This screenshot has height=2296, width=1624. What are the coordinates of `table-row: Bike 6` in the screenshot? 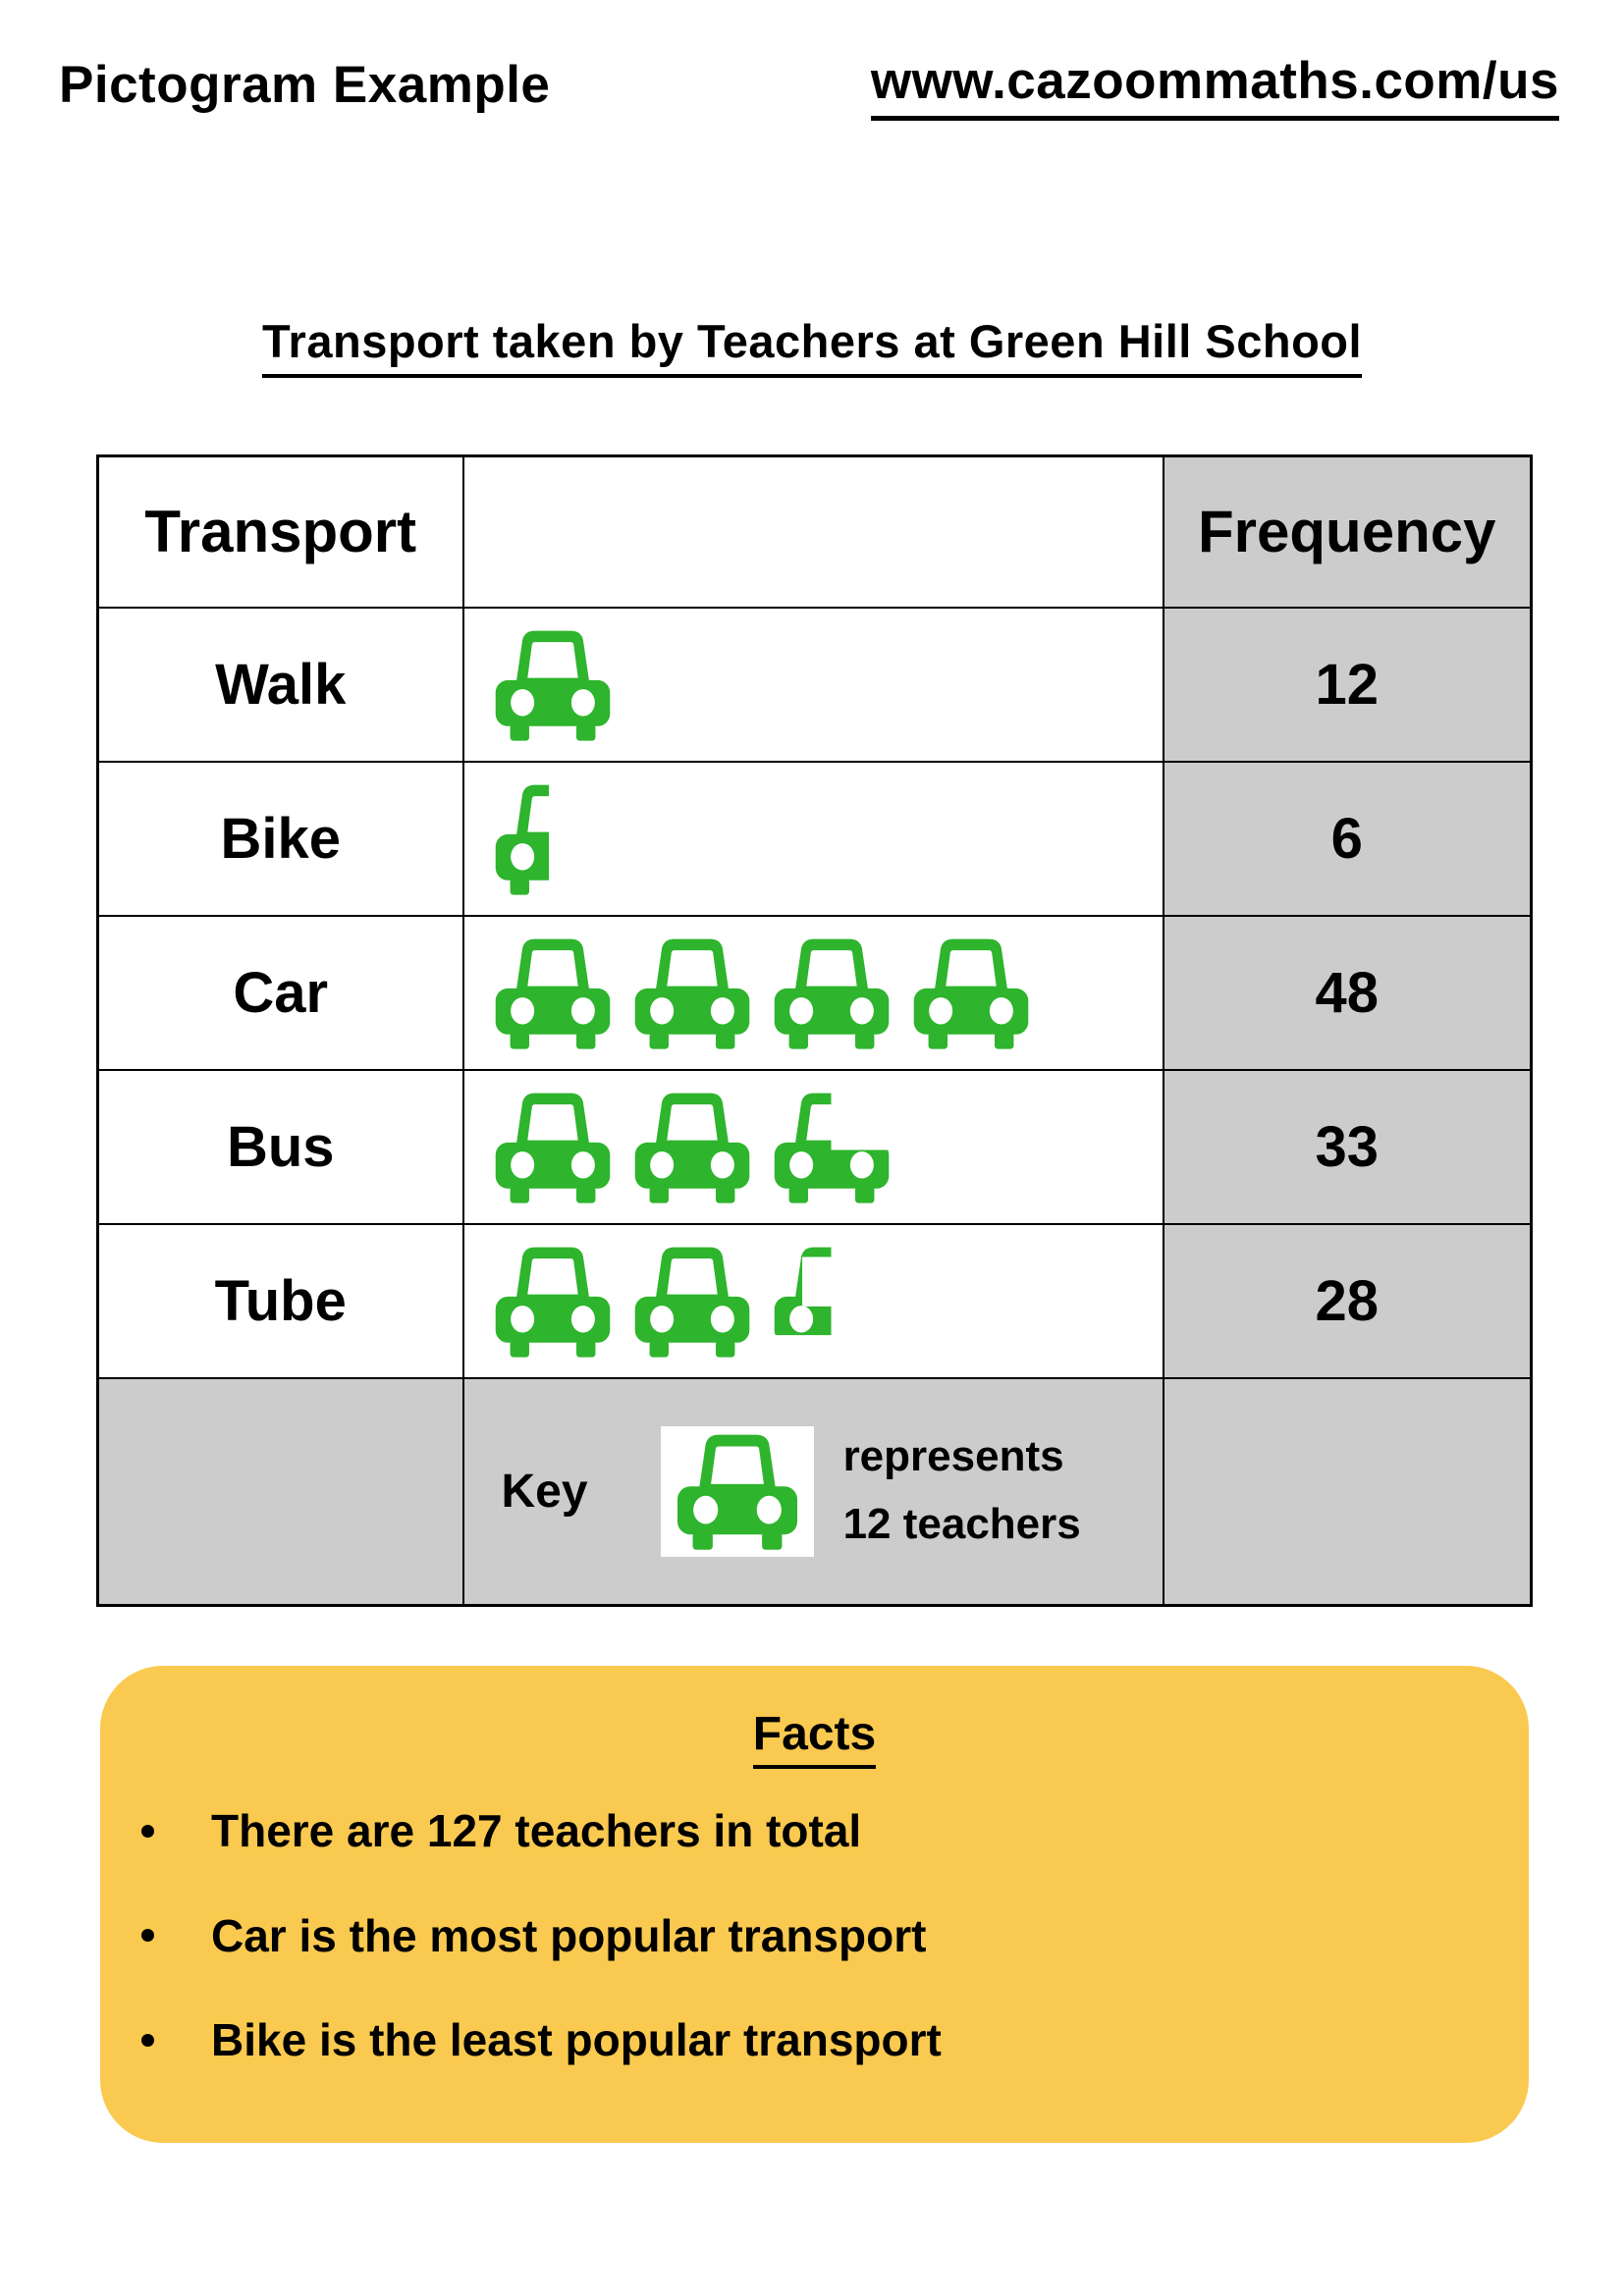 It's located at (814, 839).